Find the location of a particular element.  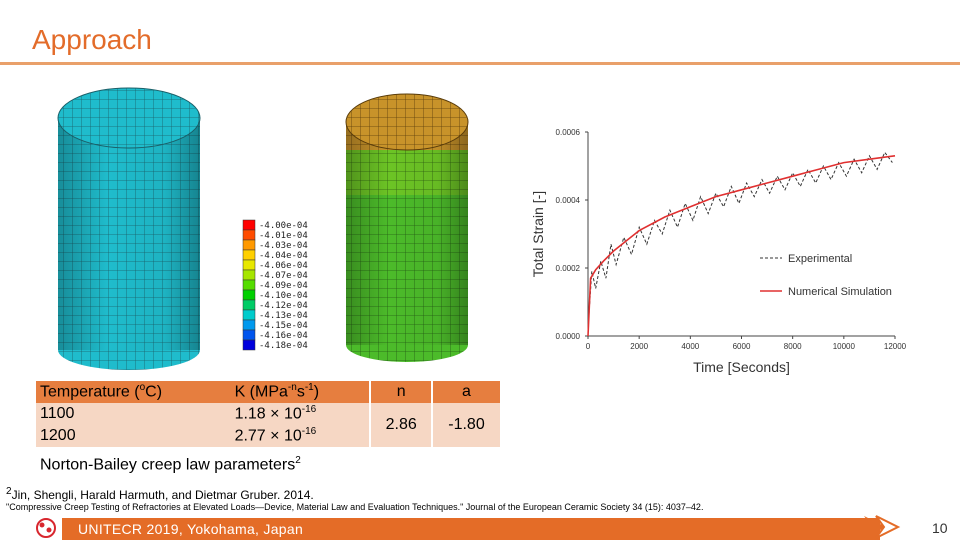

cell-n-value: 2.86 is located at coordinates (400, 425).